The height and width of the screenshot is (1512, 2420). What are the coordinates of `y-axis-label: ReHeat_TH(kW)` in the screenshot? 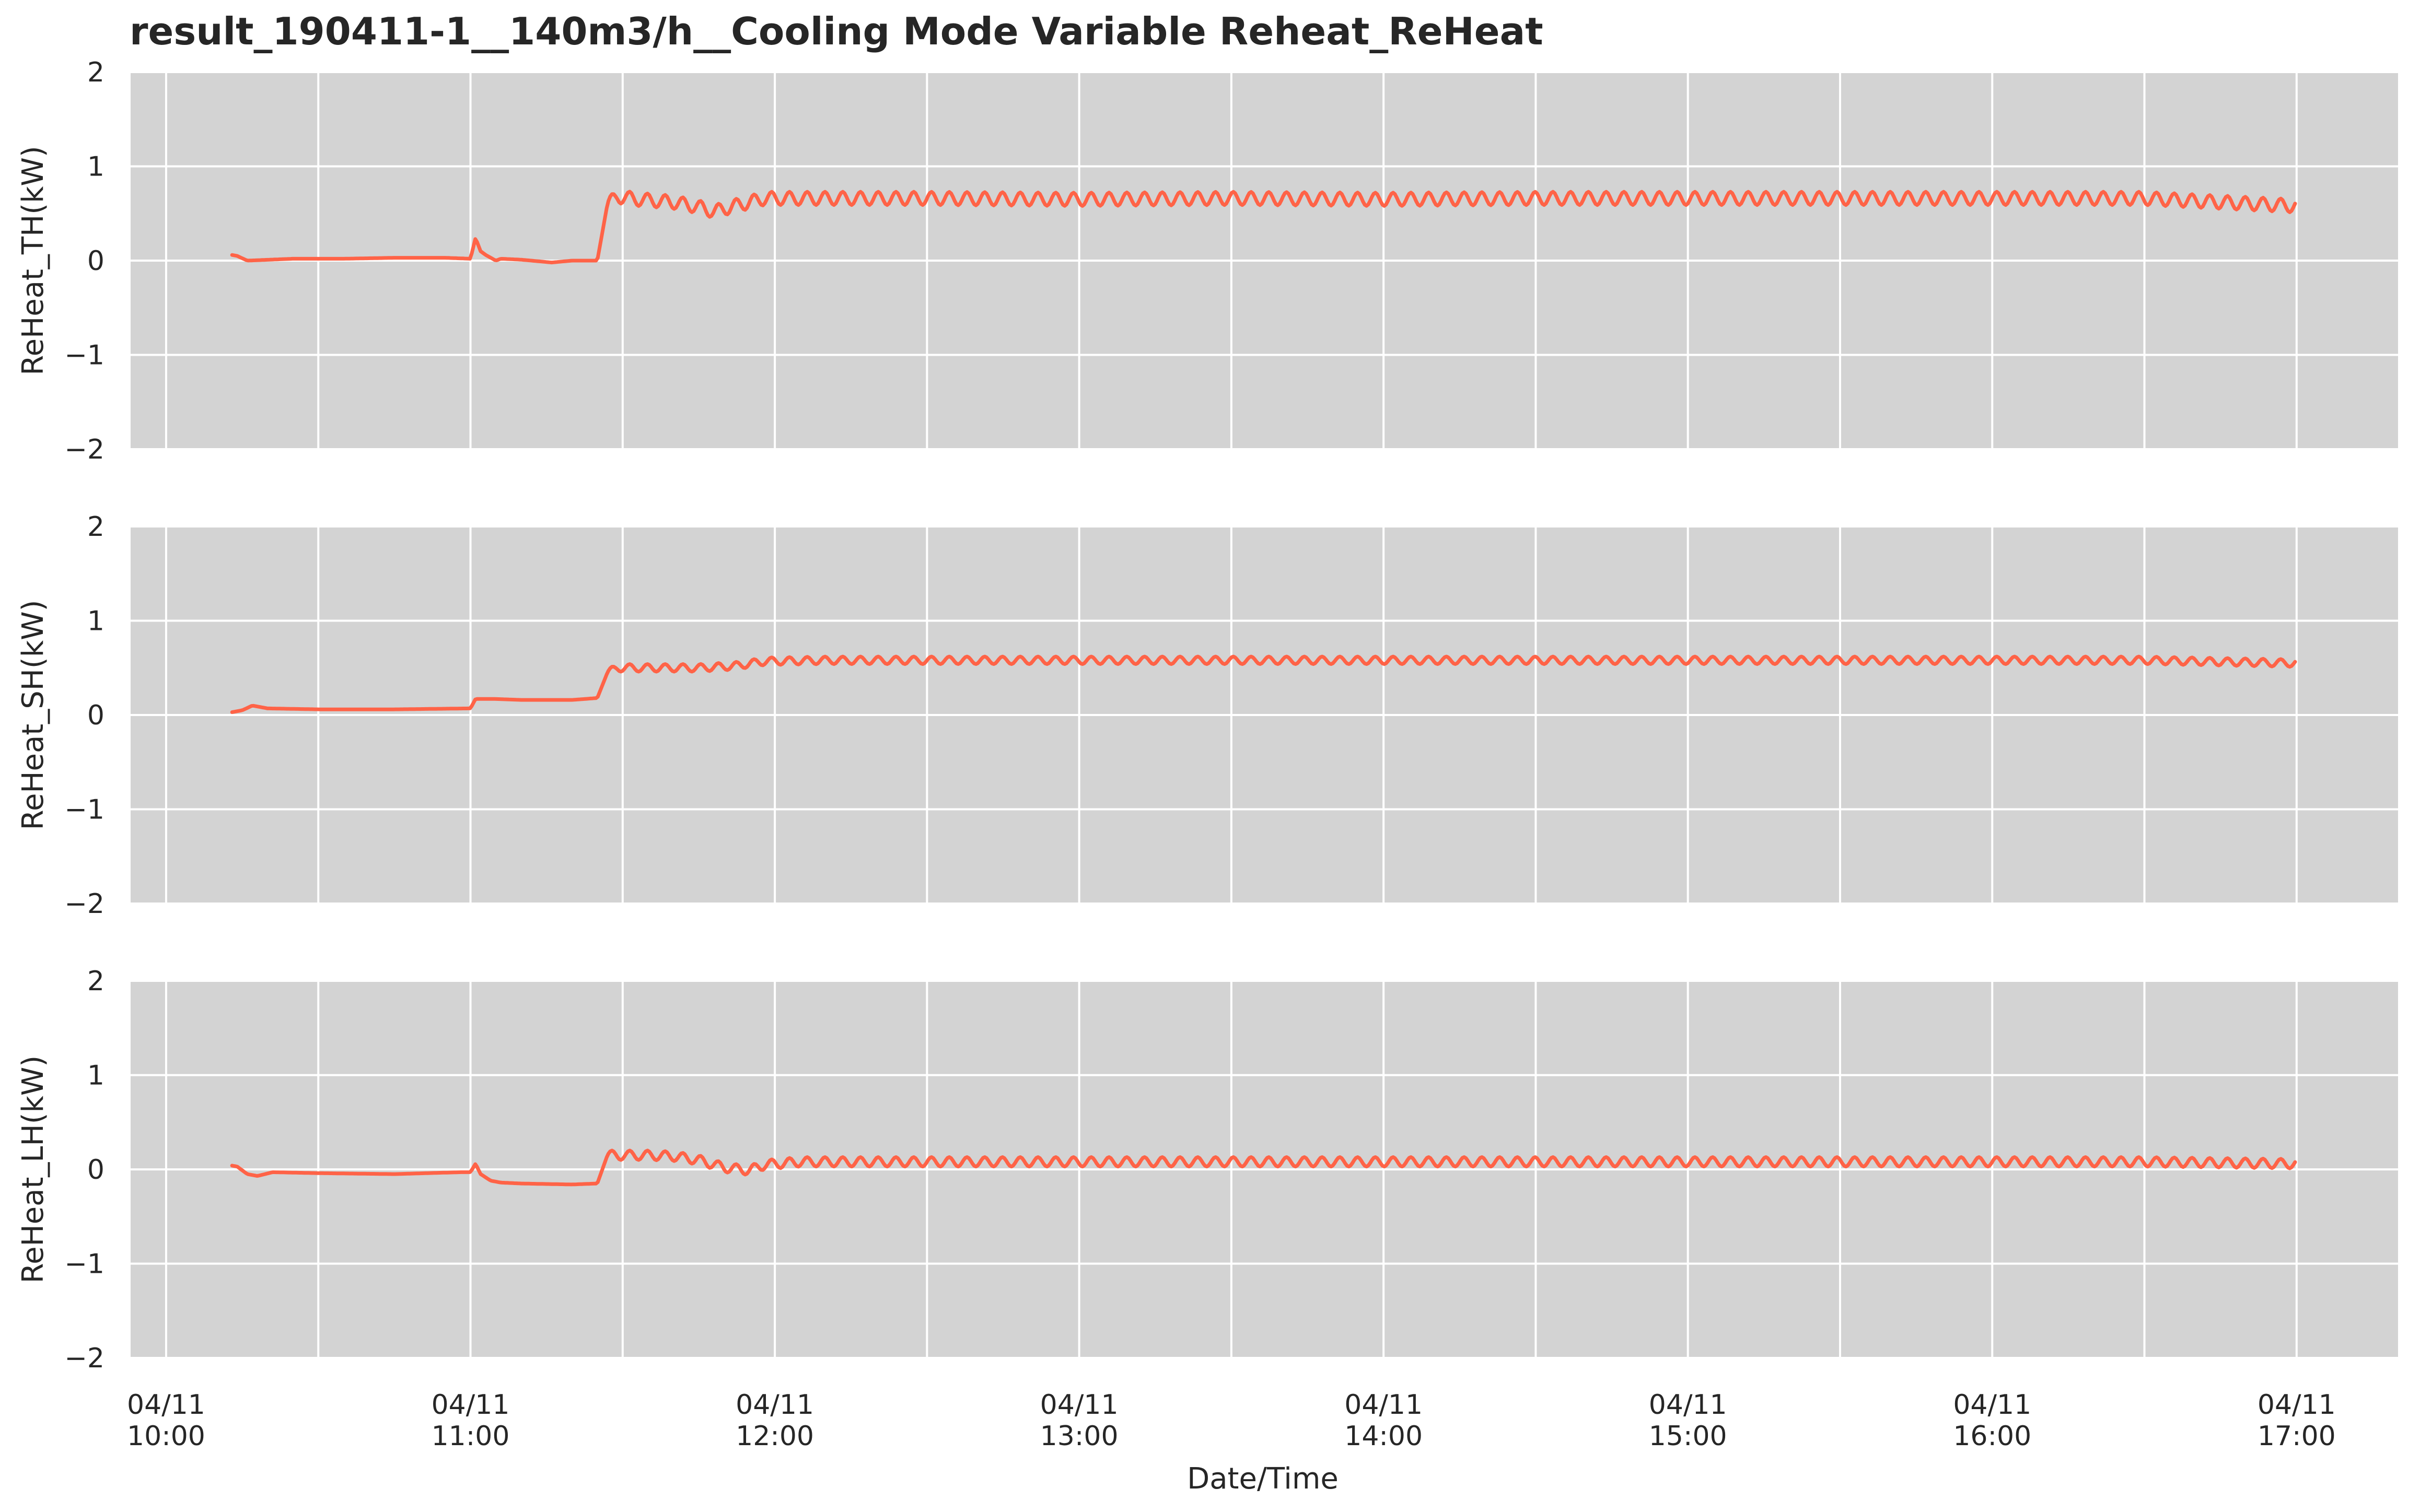 It's located at (33, 261).